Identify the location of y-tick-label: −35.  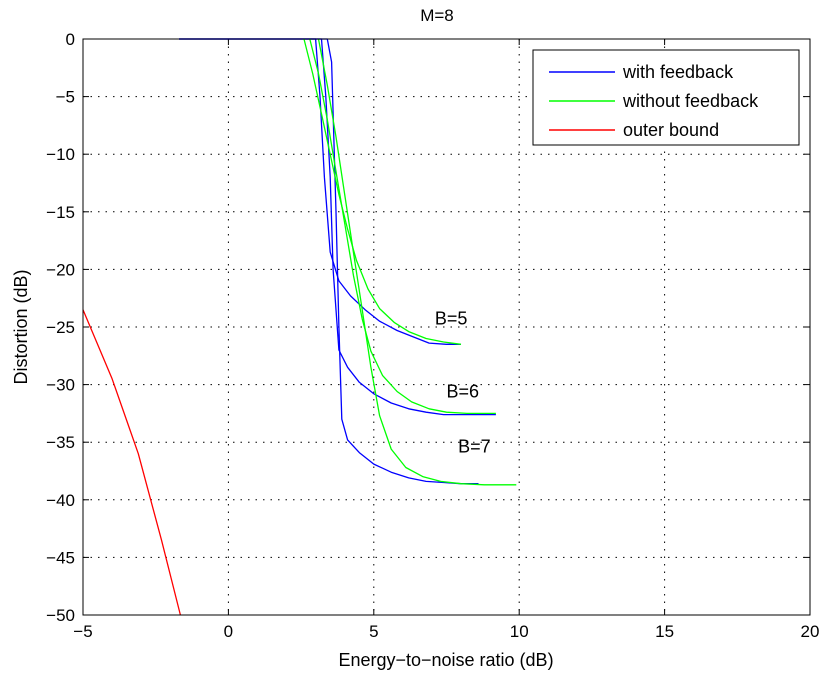
(60, 442).